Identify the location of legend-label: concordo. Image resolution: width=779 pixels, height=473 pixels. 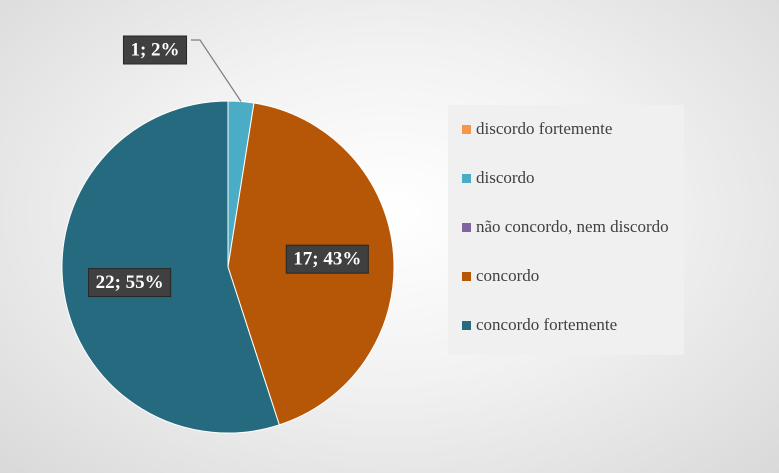
(508, 275).